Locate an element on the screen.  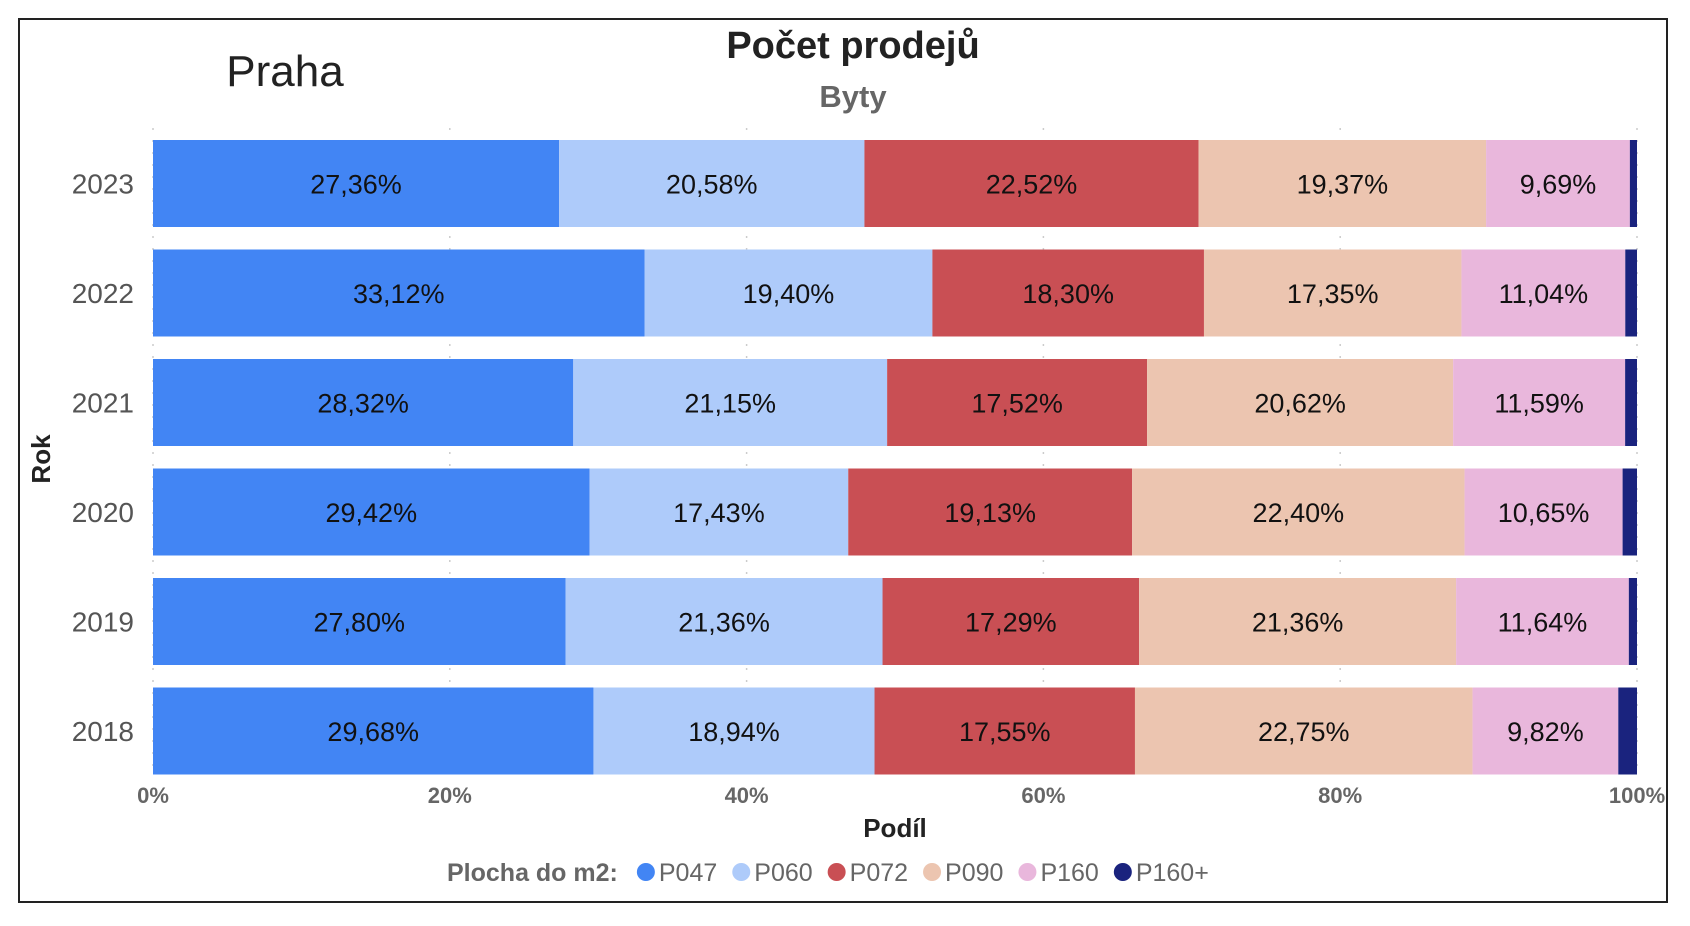
category-labels: 2023 2022 2021 2020 2019 2018 is located at coordinates (103, 458).